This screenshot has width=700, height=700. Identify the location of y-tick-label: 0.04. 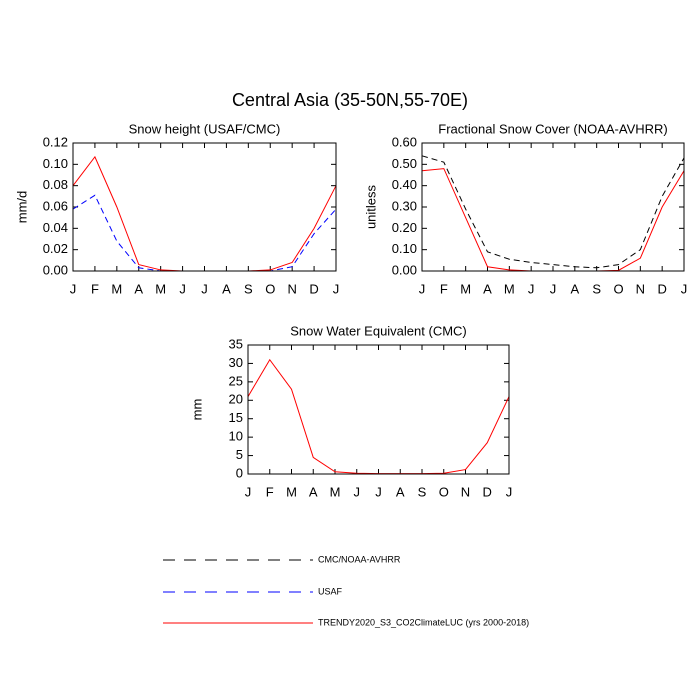
(55, 227).